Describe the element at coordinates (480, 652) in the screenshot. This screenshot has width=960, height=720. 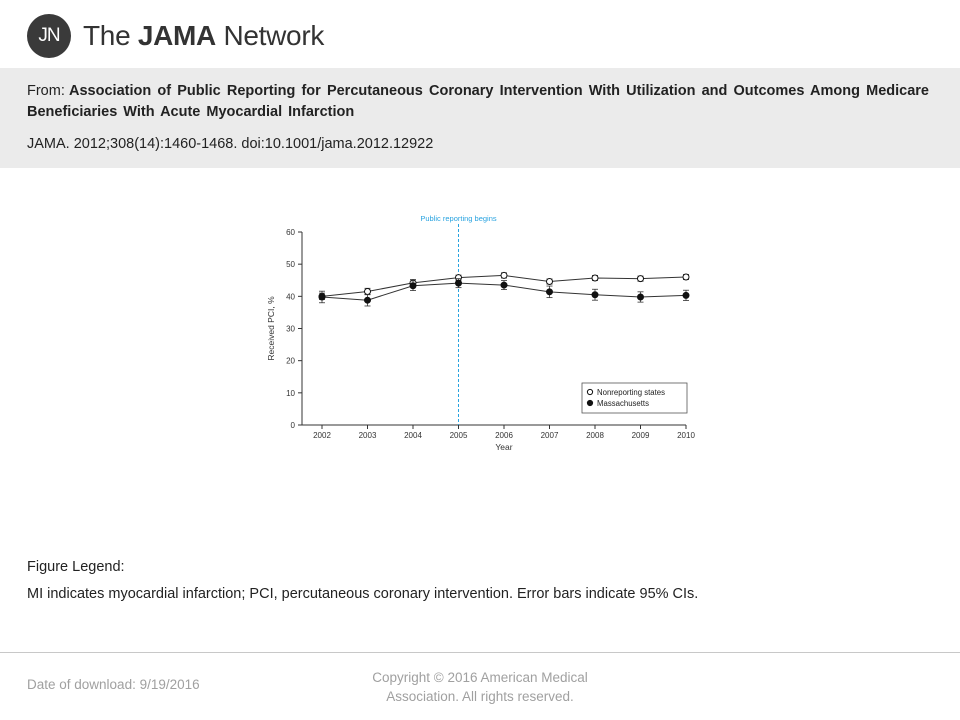
I see `footer-divider` at that location.